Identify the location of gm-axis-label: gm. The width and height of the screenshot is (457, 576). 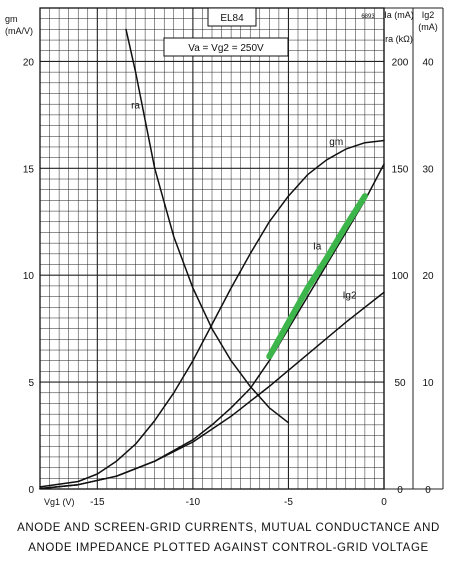
(11, 19).